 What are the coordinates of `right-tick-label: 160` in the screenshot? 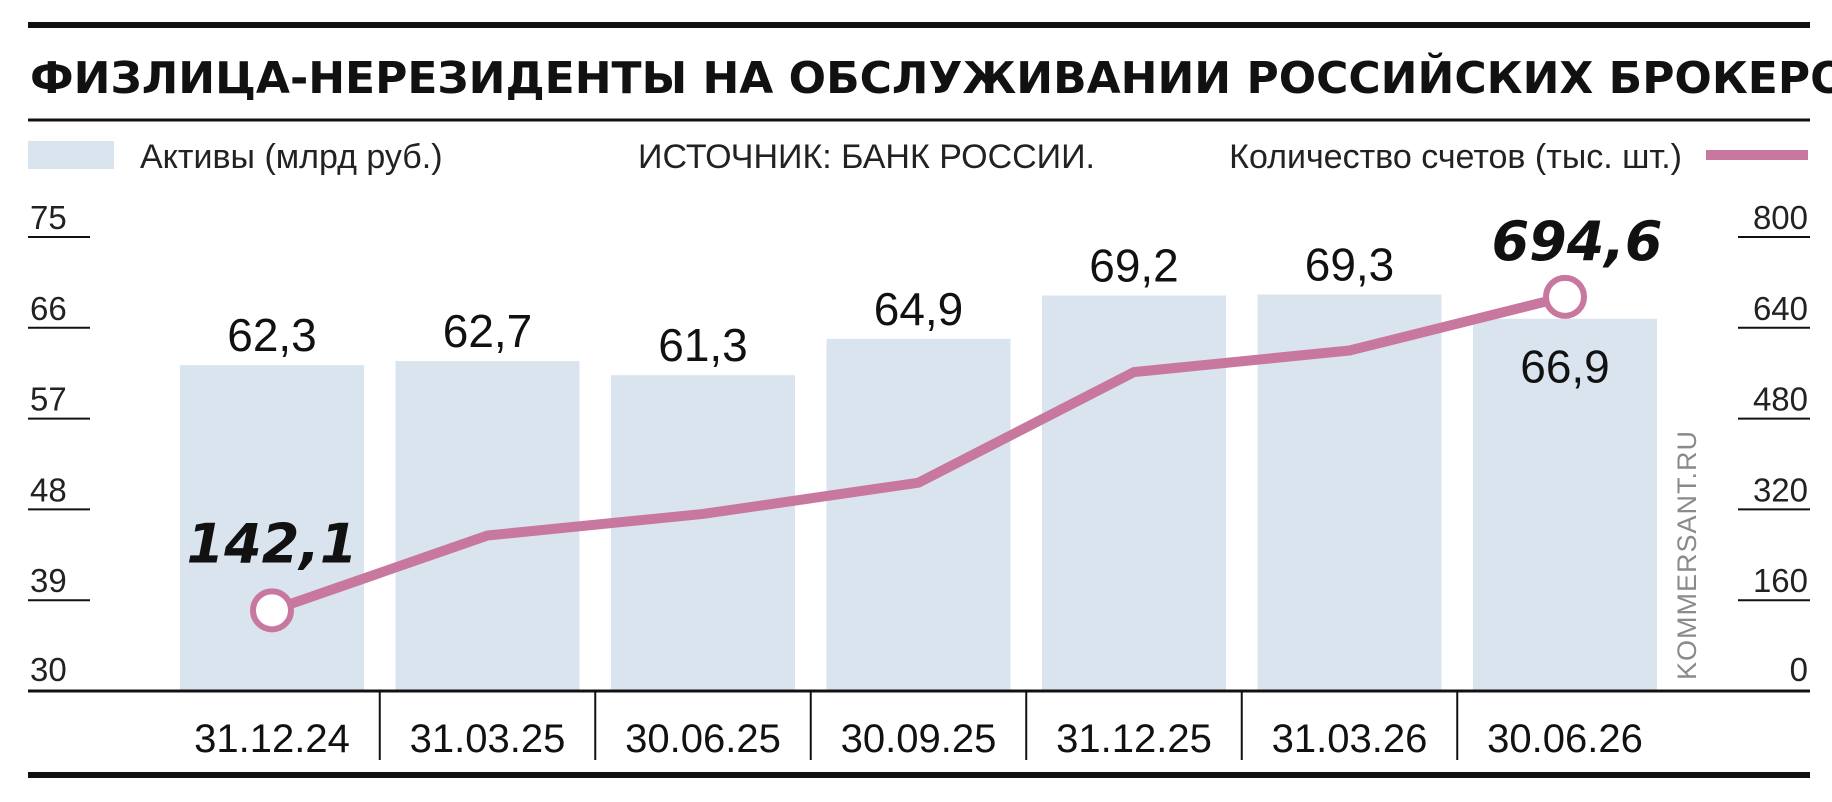 It's located at (1780, 580).